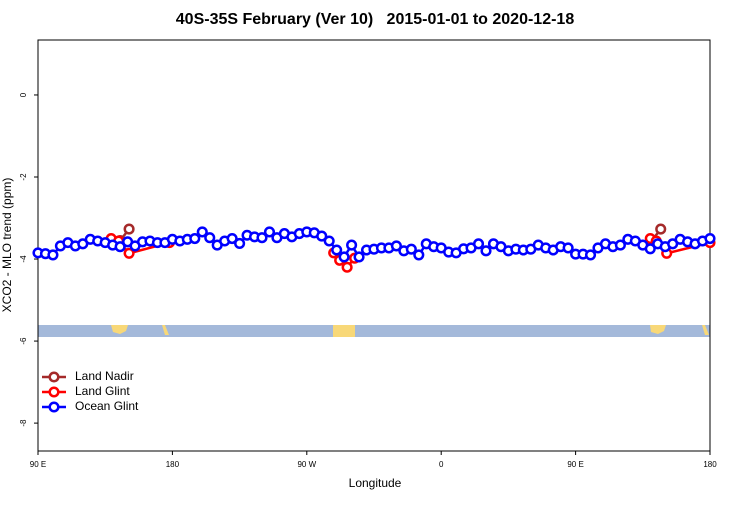  I want to click on y-axis-label: XCO2 - MLO trend (ppm), so click(7, 245).